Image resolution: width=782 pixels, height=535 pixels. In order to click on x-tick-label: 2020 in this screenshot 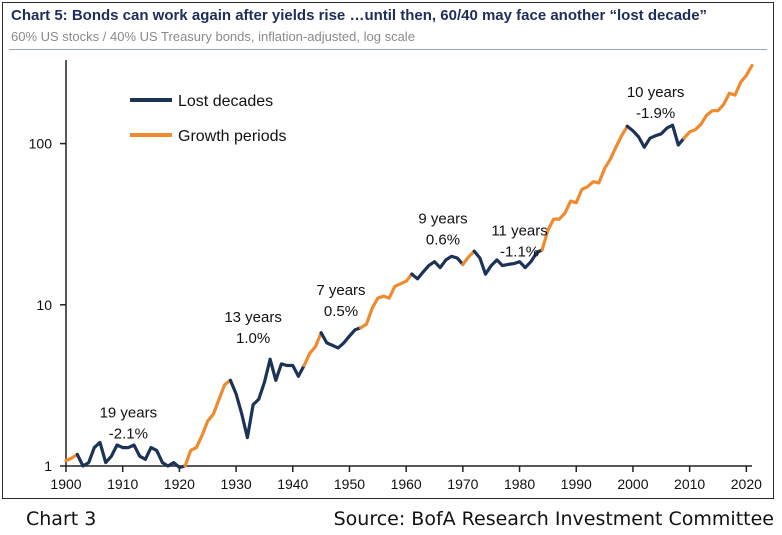, I will do `click(746, 484)`.